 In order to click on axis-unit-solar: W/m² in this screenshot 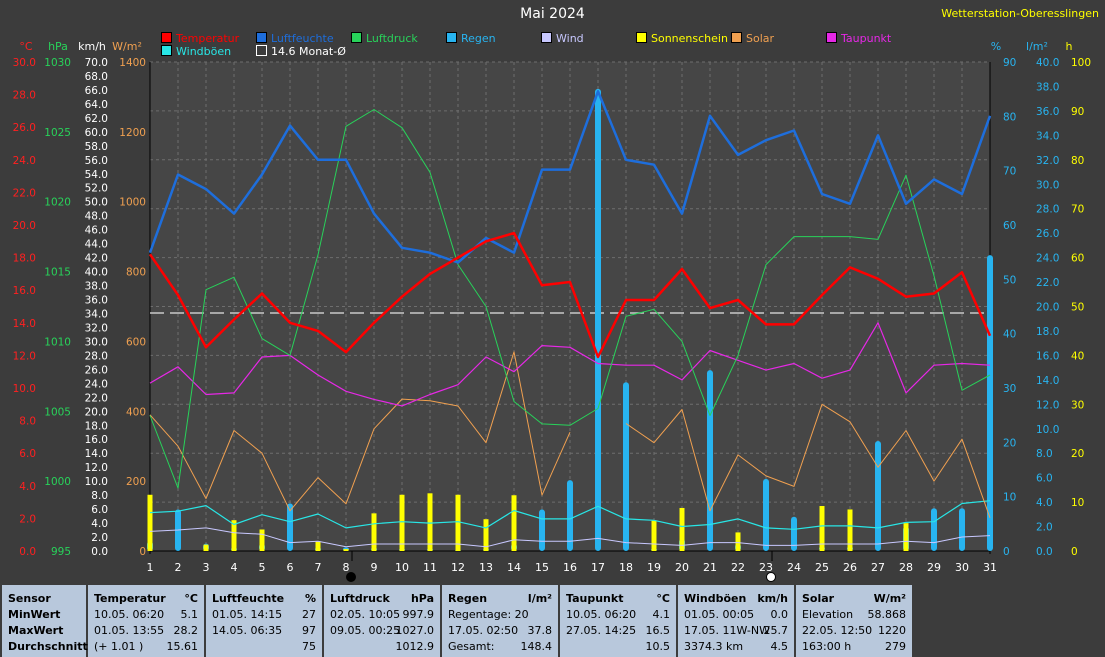, I will do `click(127, 46)`.